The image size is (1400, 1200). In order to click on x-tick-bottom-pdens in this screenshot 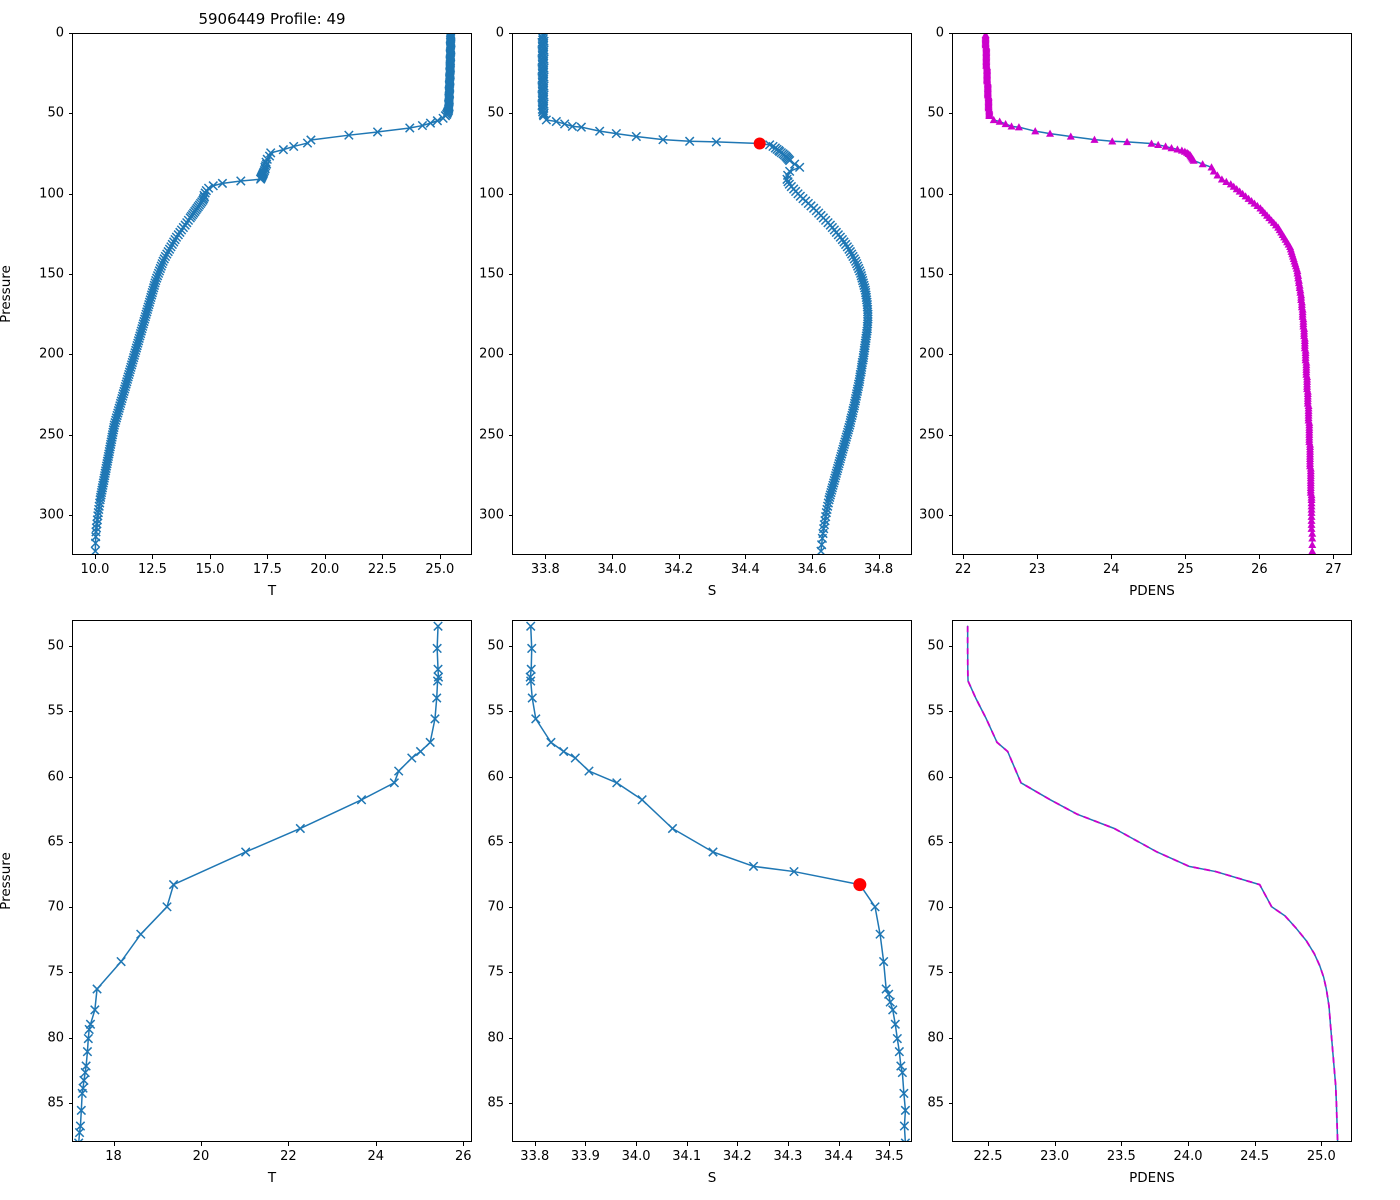, I will do `click(1255, 1144)`.